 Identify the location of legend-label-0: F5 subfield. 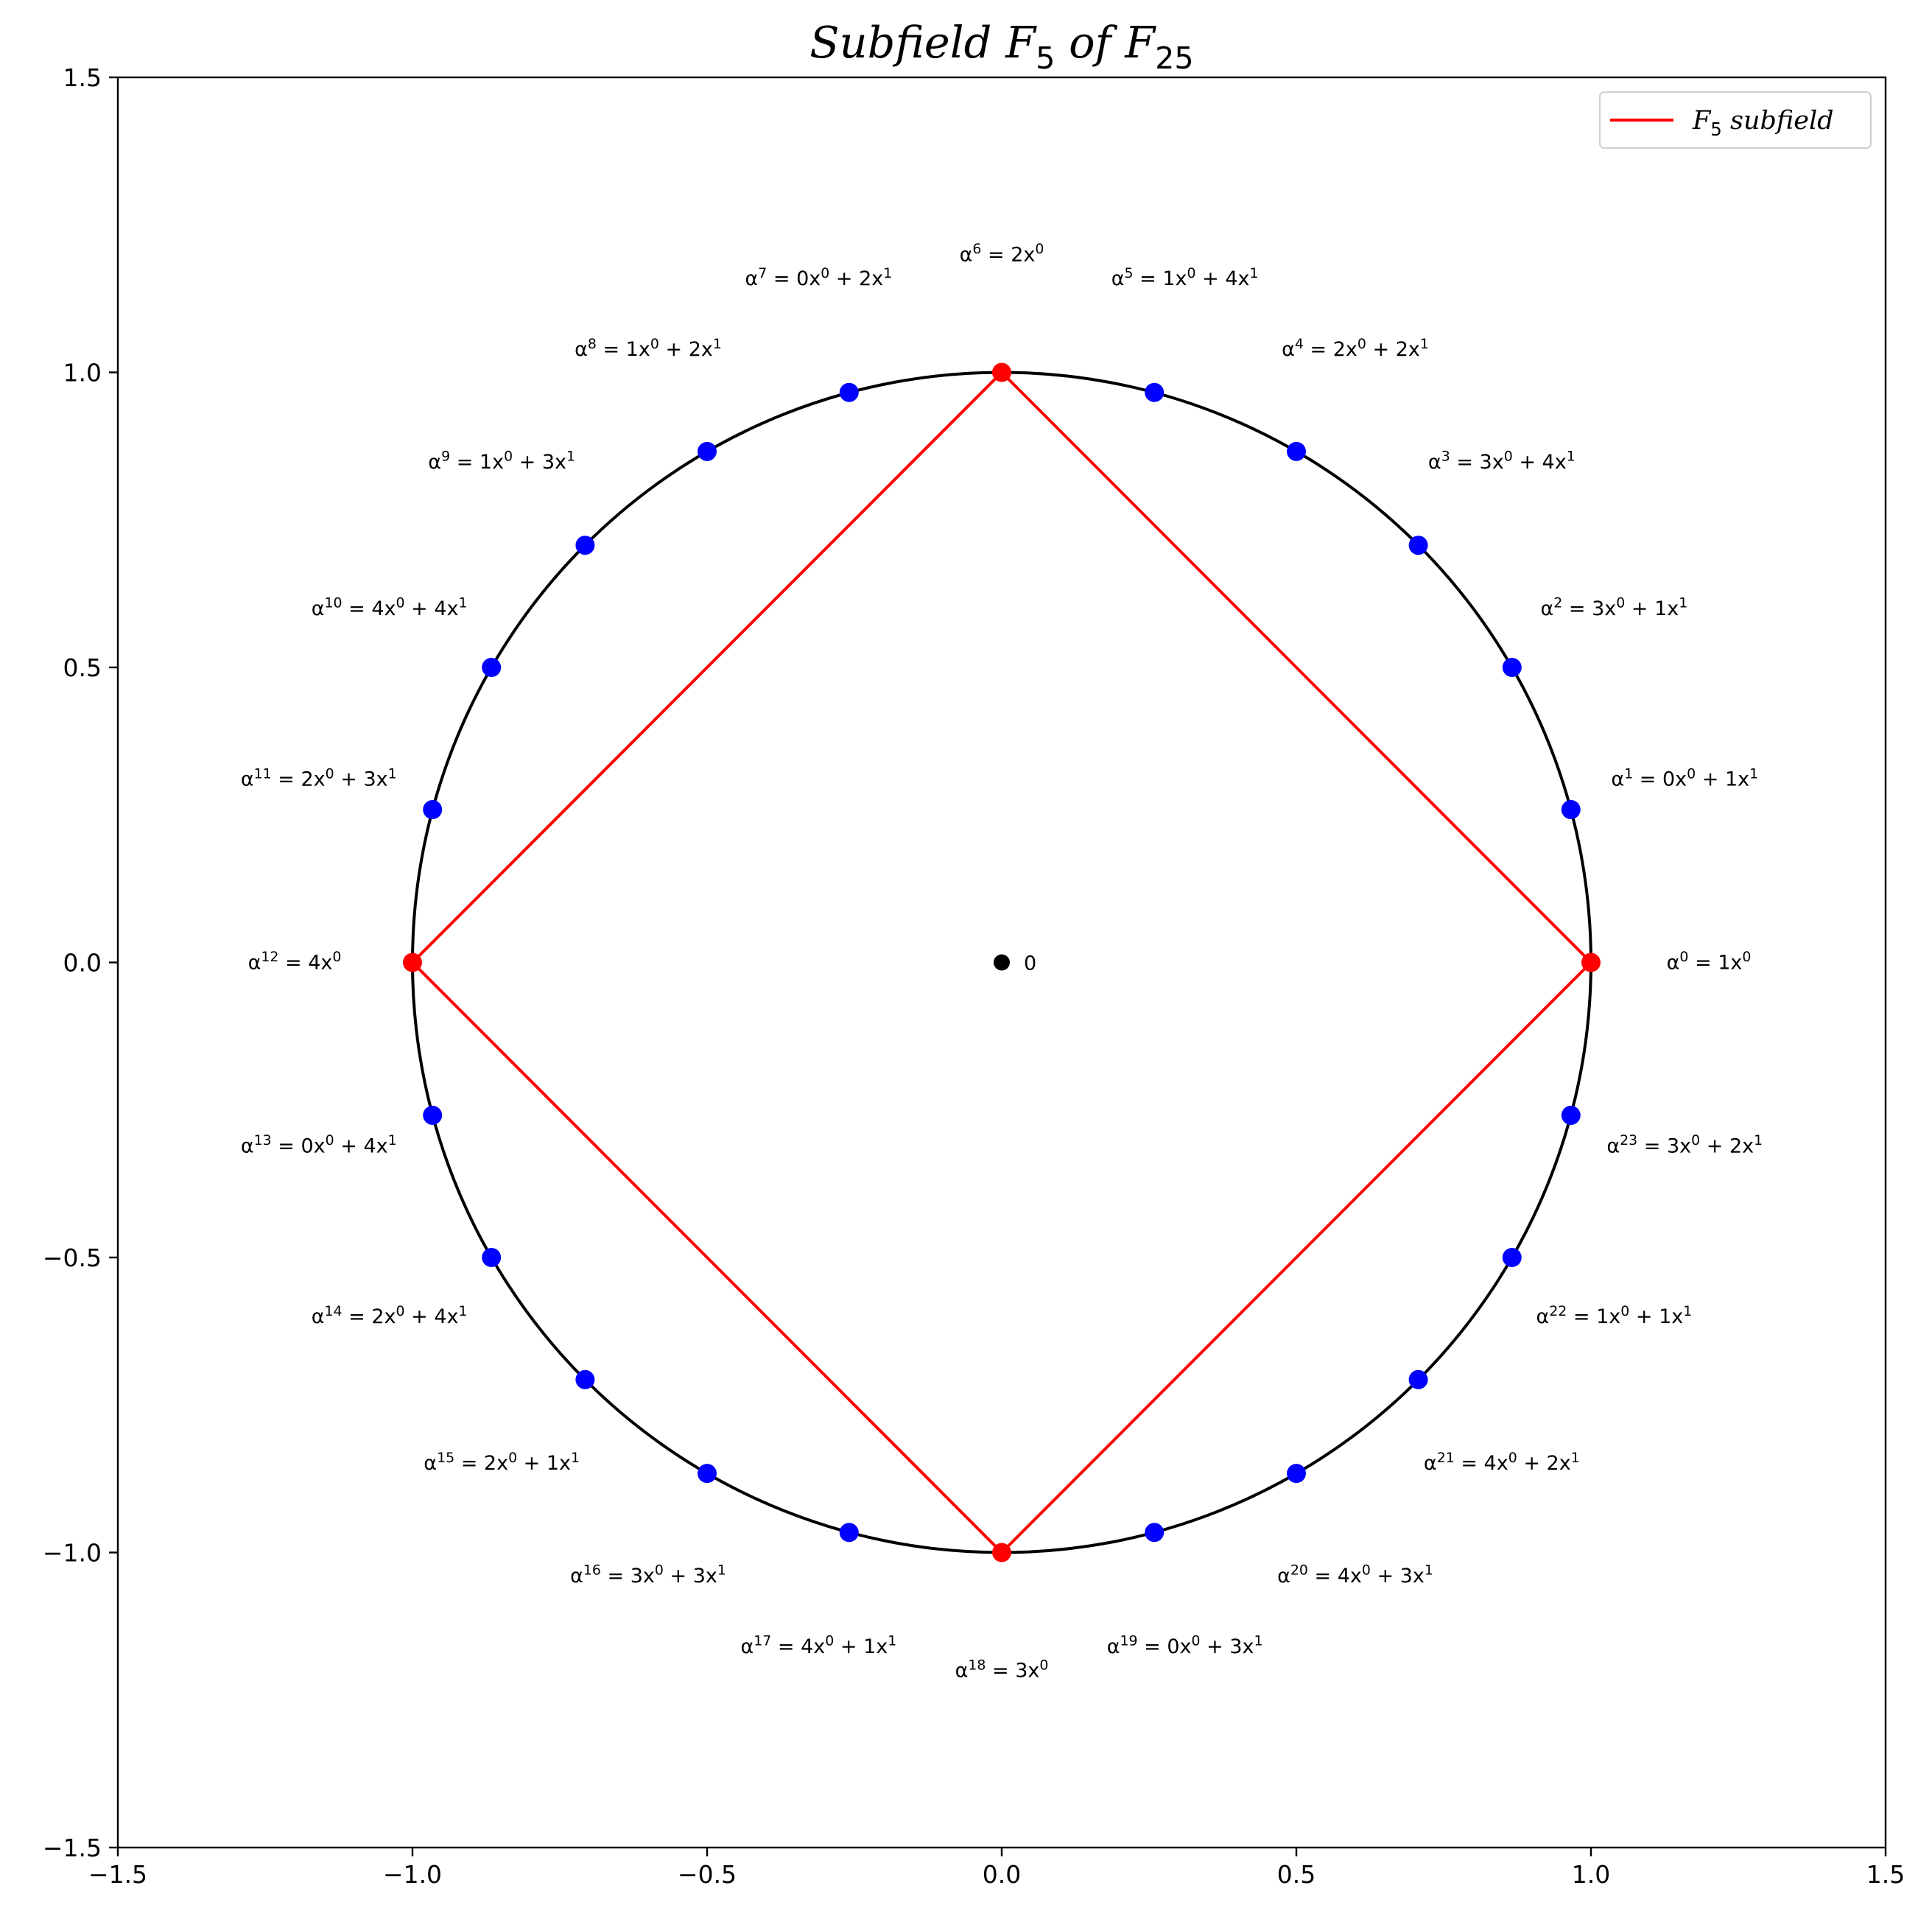
(1763, 123).